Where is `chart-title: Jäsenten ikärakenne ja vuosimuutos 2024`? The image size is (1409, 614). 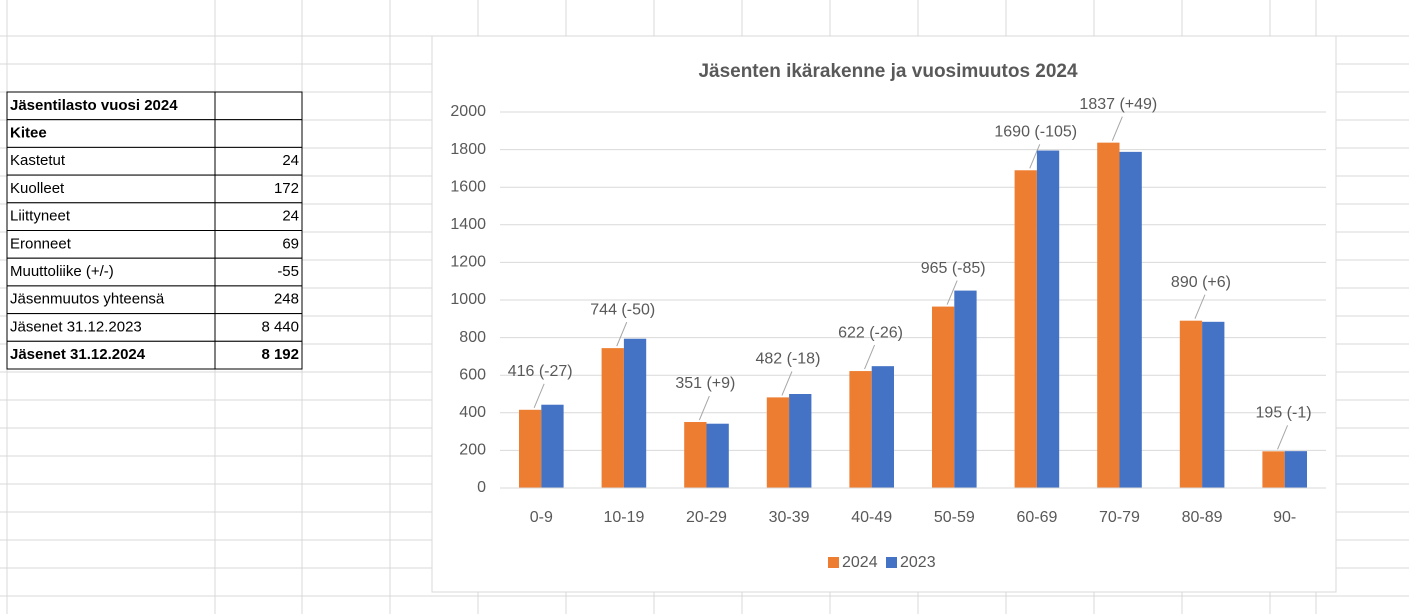
chart-title: Jäsenten ikärakenne ja vuosimuutos 2024 is located at coordinates (888, 71).